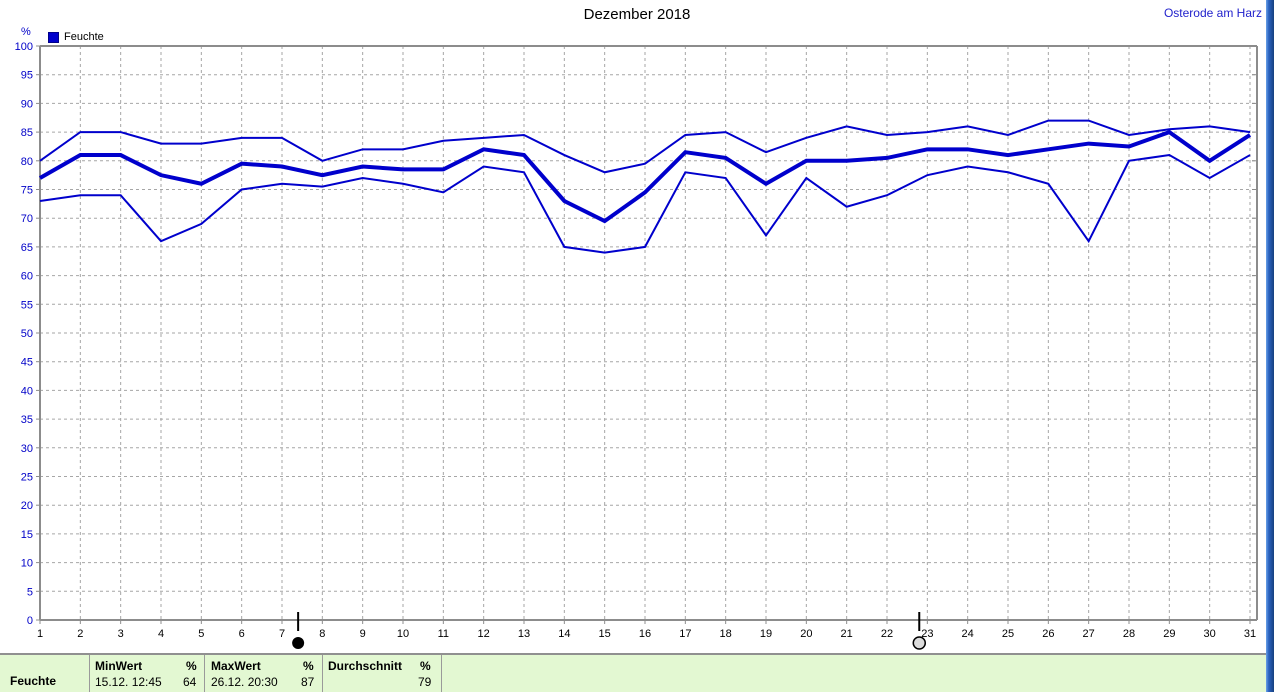  Describe the element at coordinates (298, 643) in the screenshot. I see `new-moon-icon` at that location.